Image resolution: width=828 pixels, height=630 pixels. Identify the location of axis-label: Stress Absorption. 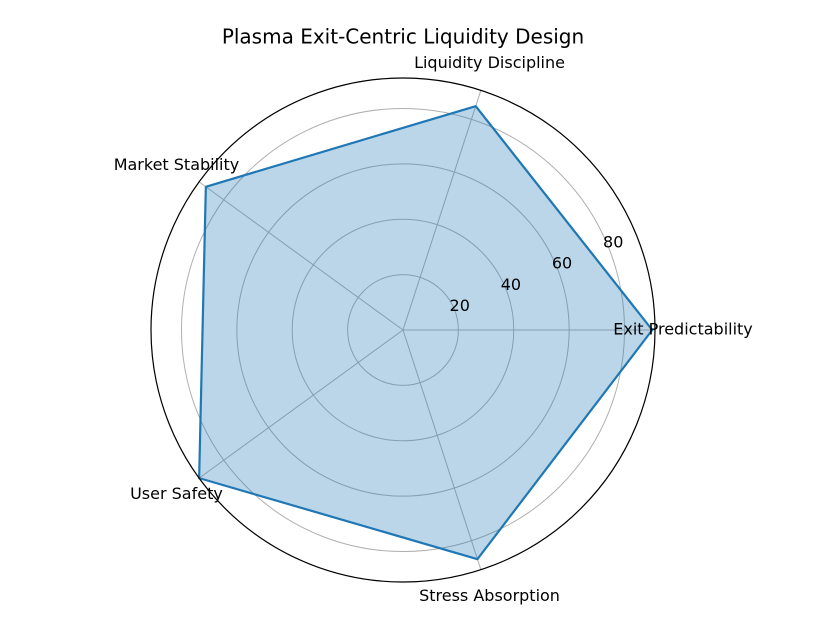
(489, 595).